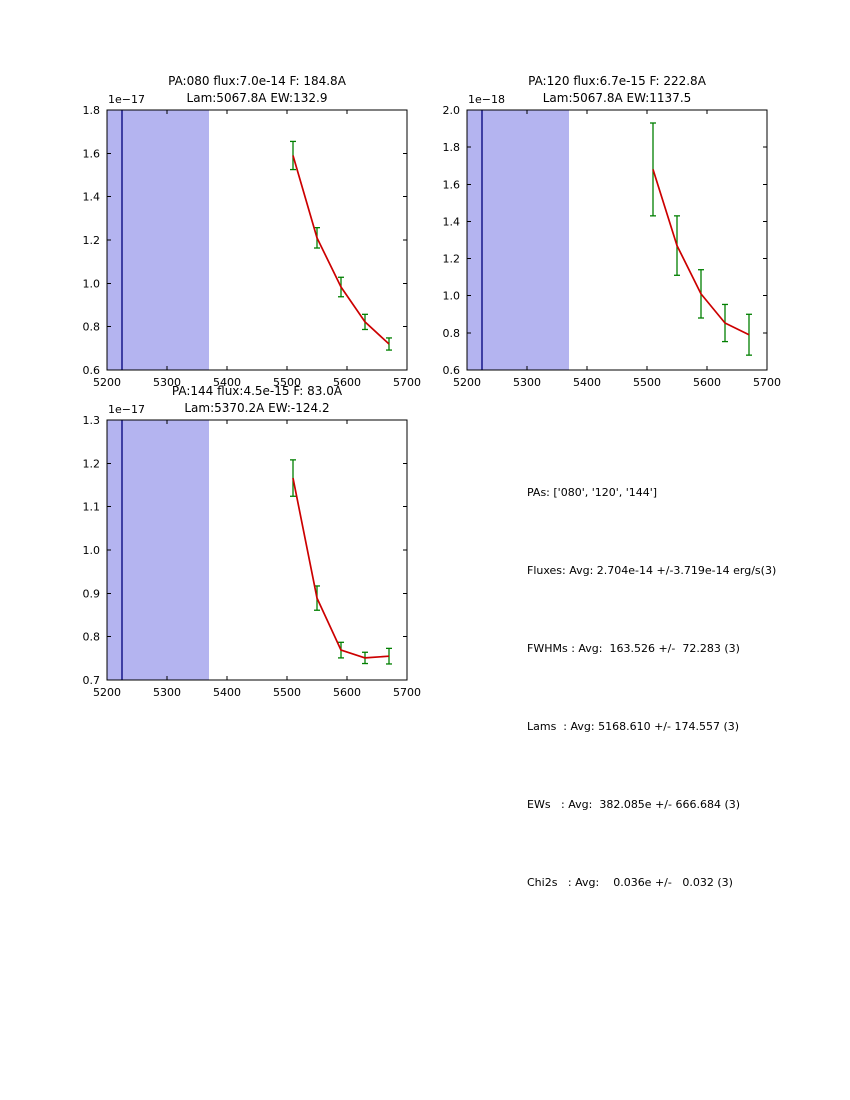 The height and width of the screenshot is (1100, 850). I want to click on svg-text: 0.9, so click(92, 593).